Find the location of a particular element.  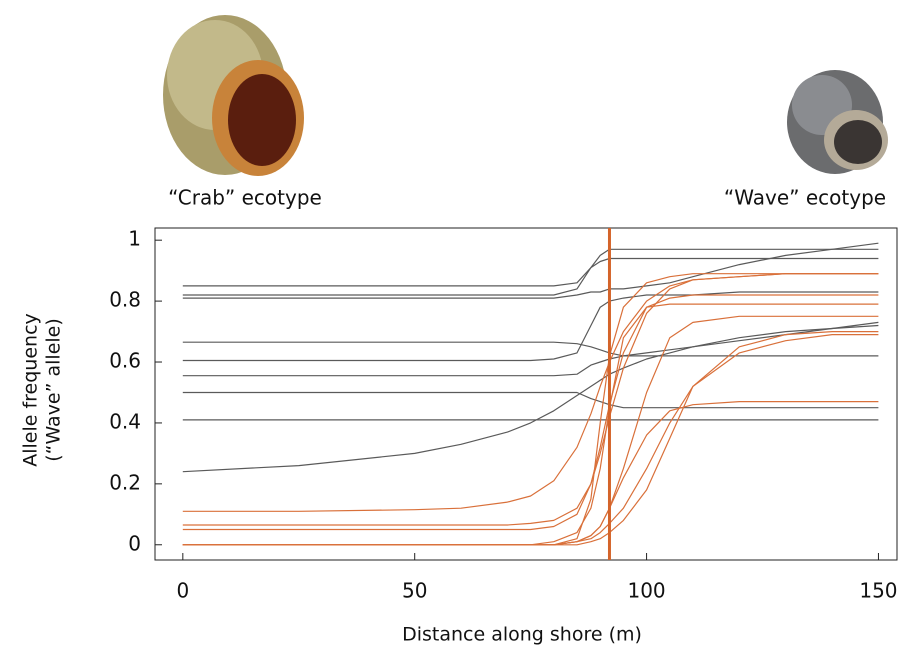

crab-label: “Crab” ecotype is located at coordinates (245, 198).